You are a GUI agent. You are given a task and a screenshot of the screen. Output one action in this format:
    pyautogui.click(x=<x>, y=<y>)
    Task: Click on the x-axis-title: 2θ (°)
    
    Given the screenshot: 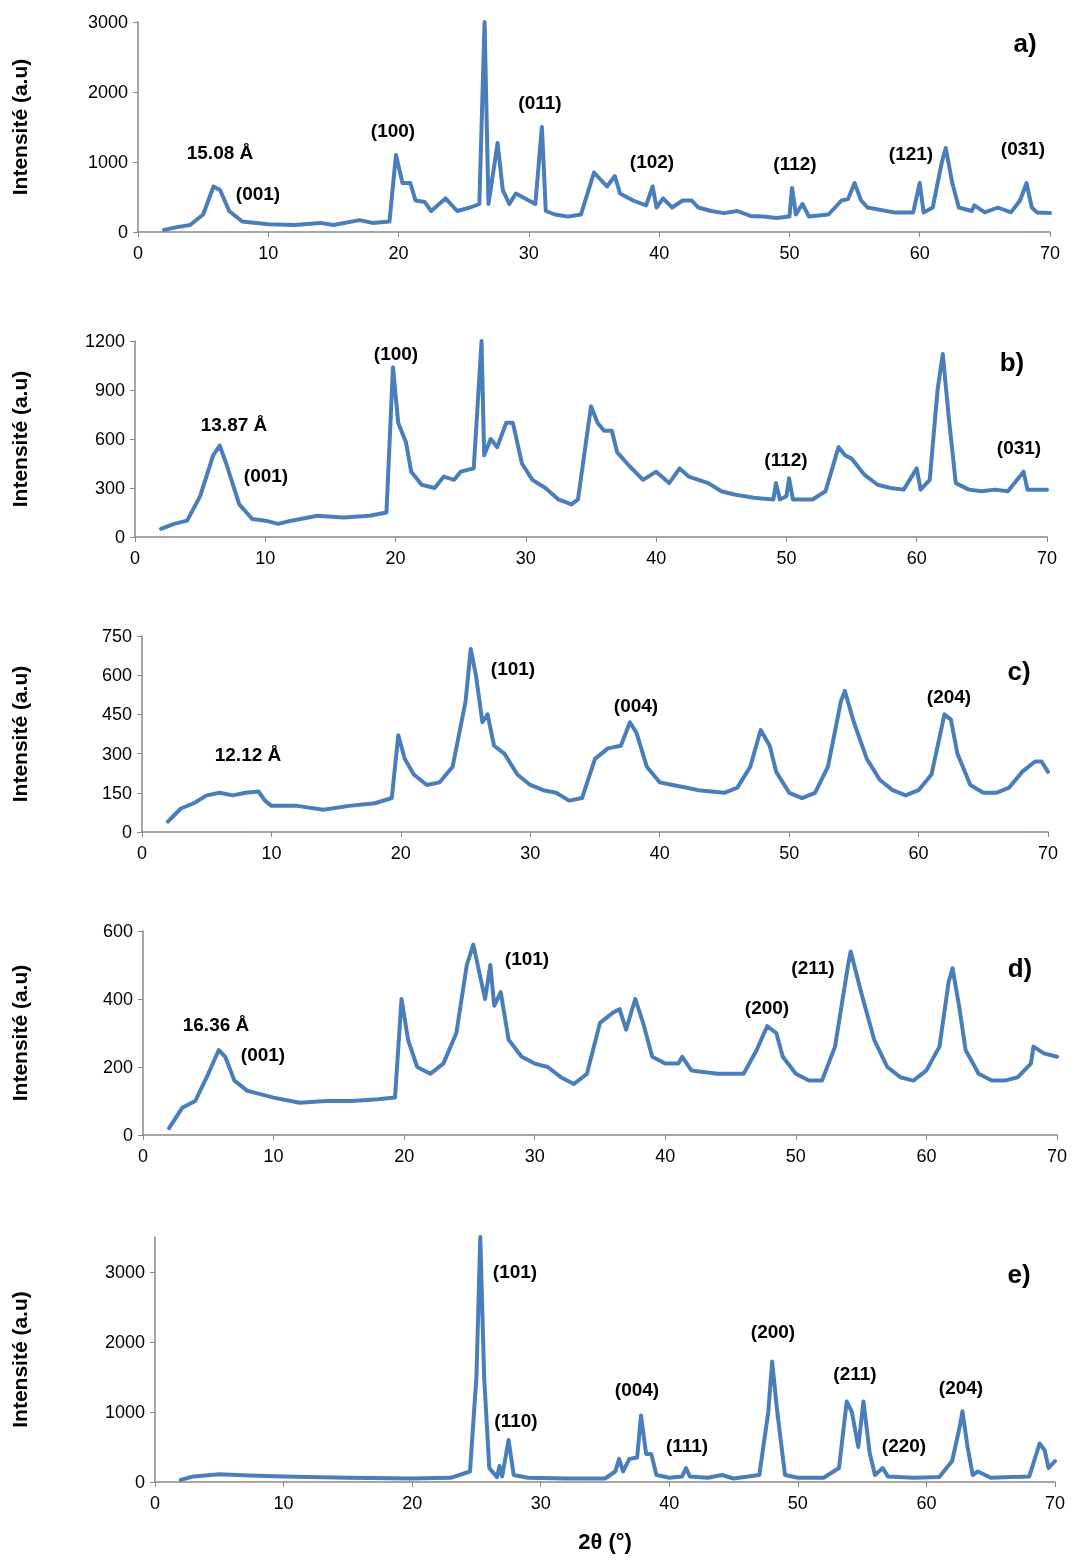 What is the action you would take?
    pyautogui.click(x=605, y=1541)
    